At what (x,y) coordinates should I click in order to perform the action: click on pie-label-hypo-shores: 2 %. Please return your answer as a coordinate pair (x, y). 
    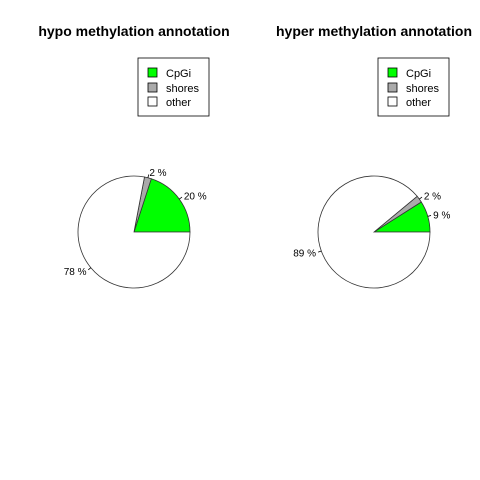
    Looking at the image, I should click on (157, 173).